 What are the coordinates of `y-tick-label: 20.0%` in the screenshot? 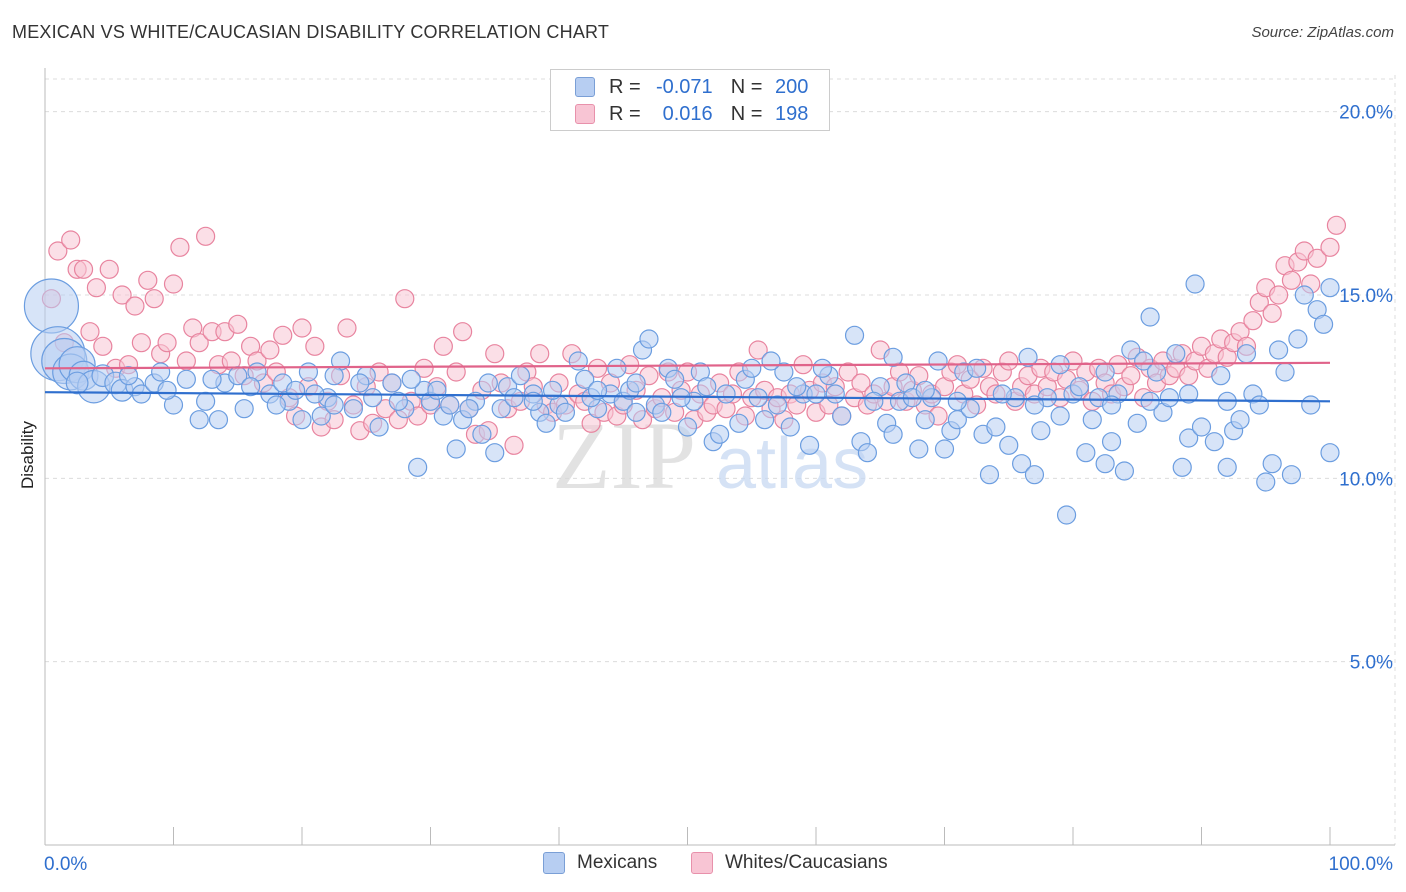 It's located at (1366, 113).